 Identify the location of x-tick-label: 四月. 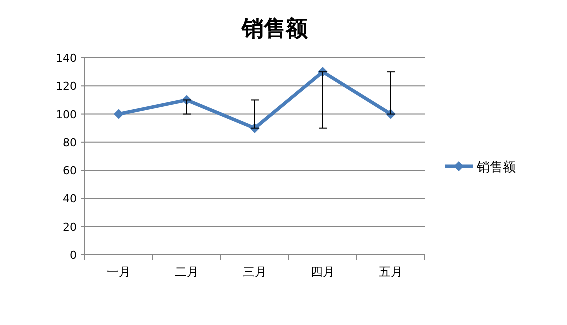
(323, 272).